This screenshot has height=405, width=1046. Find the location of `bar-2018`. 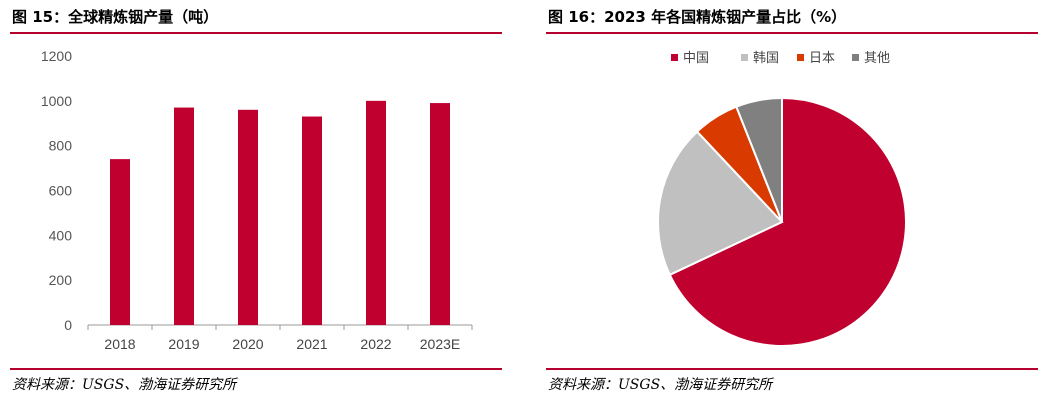

bar-2018 is located at coordinates (120, 242).